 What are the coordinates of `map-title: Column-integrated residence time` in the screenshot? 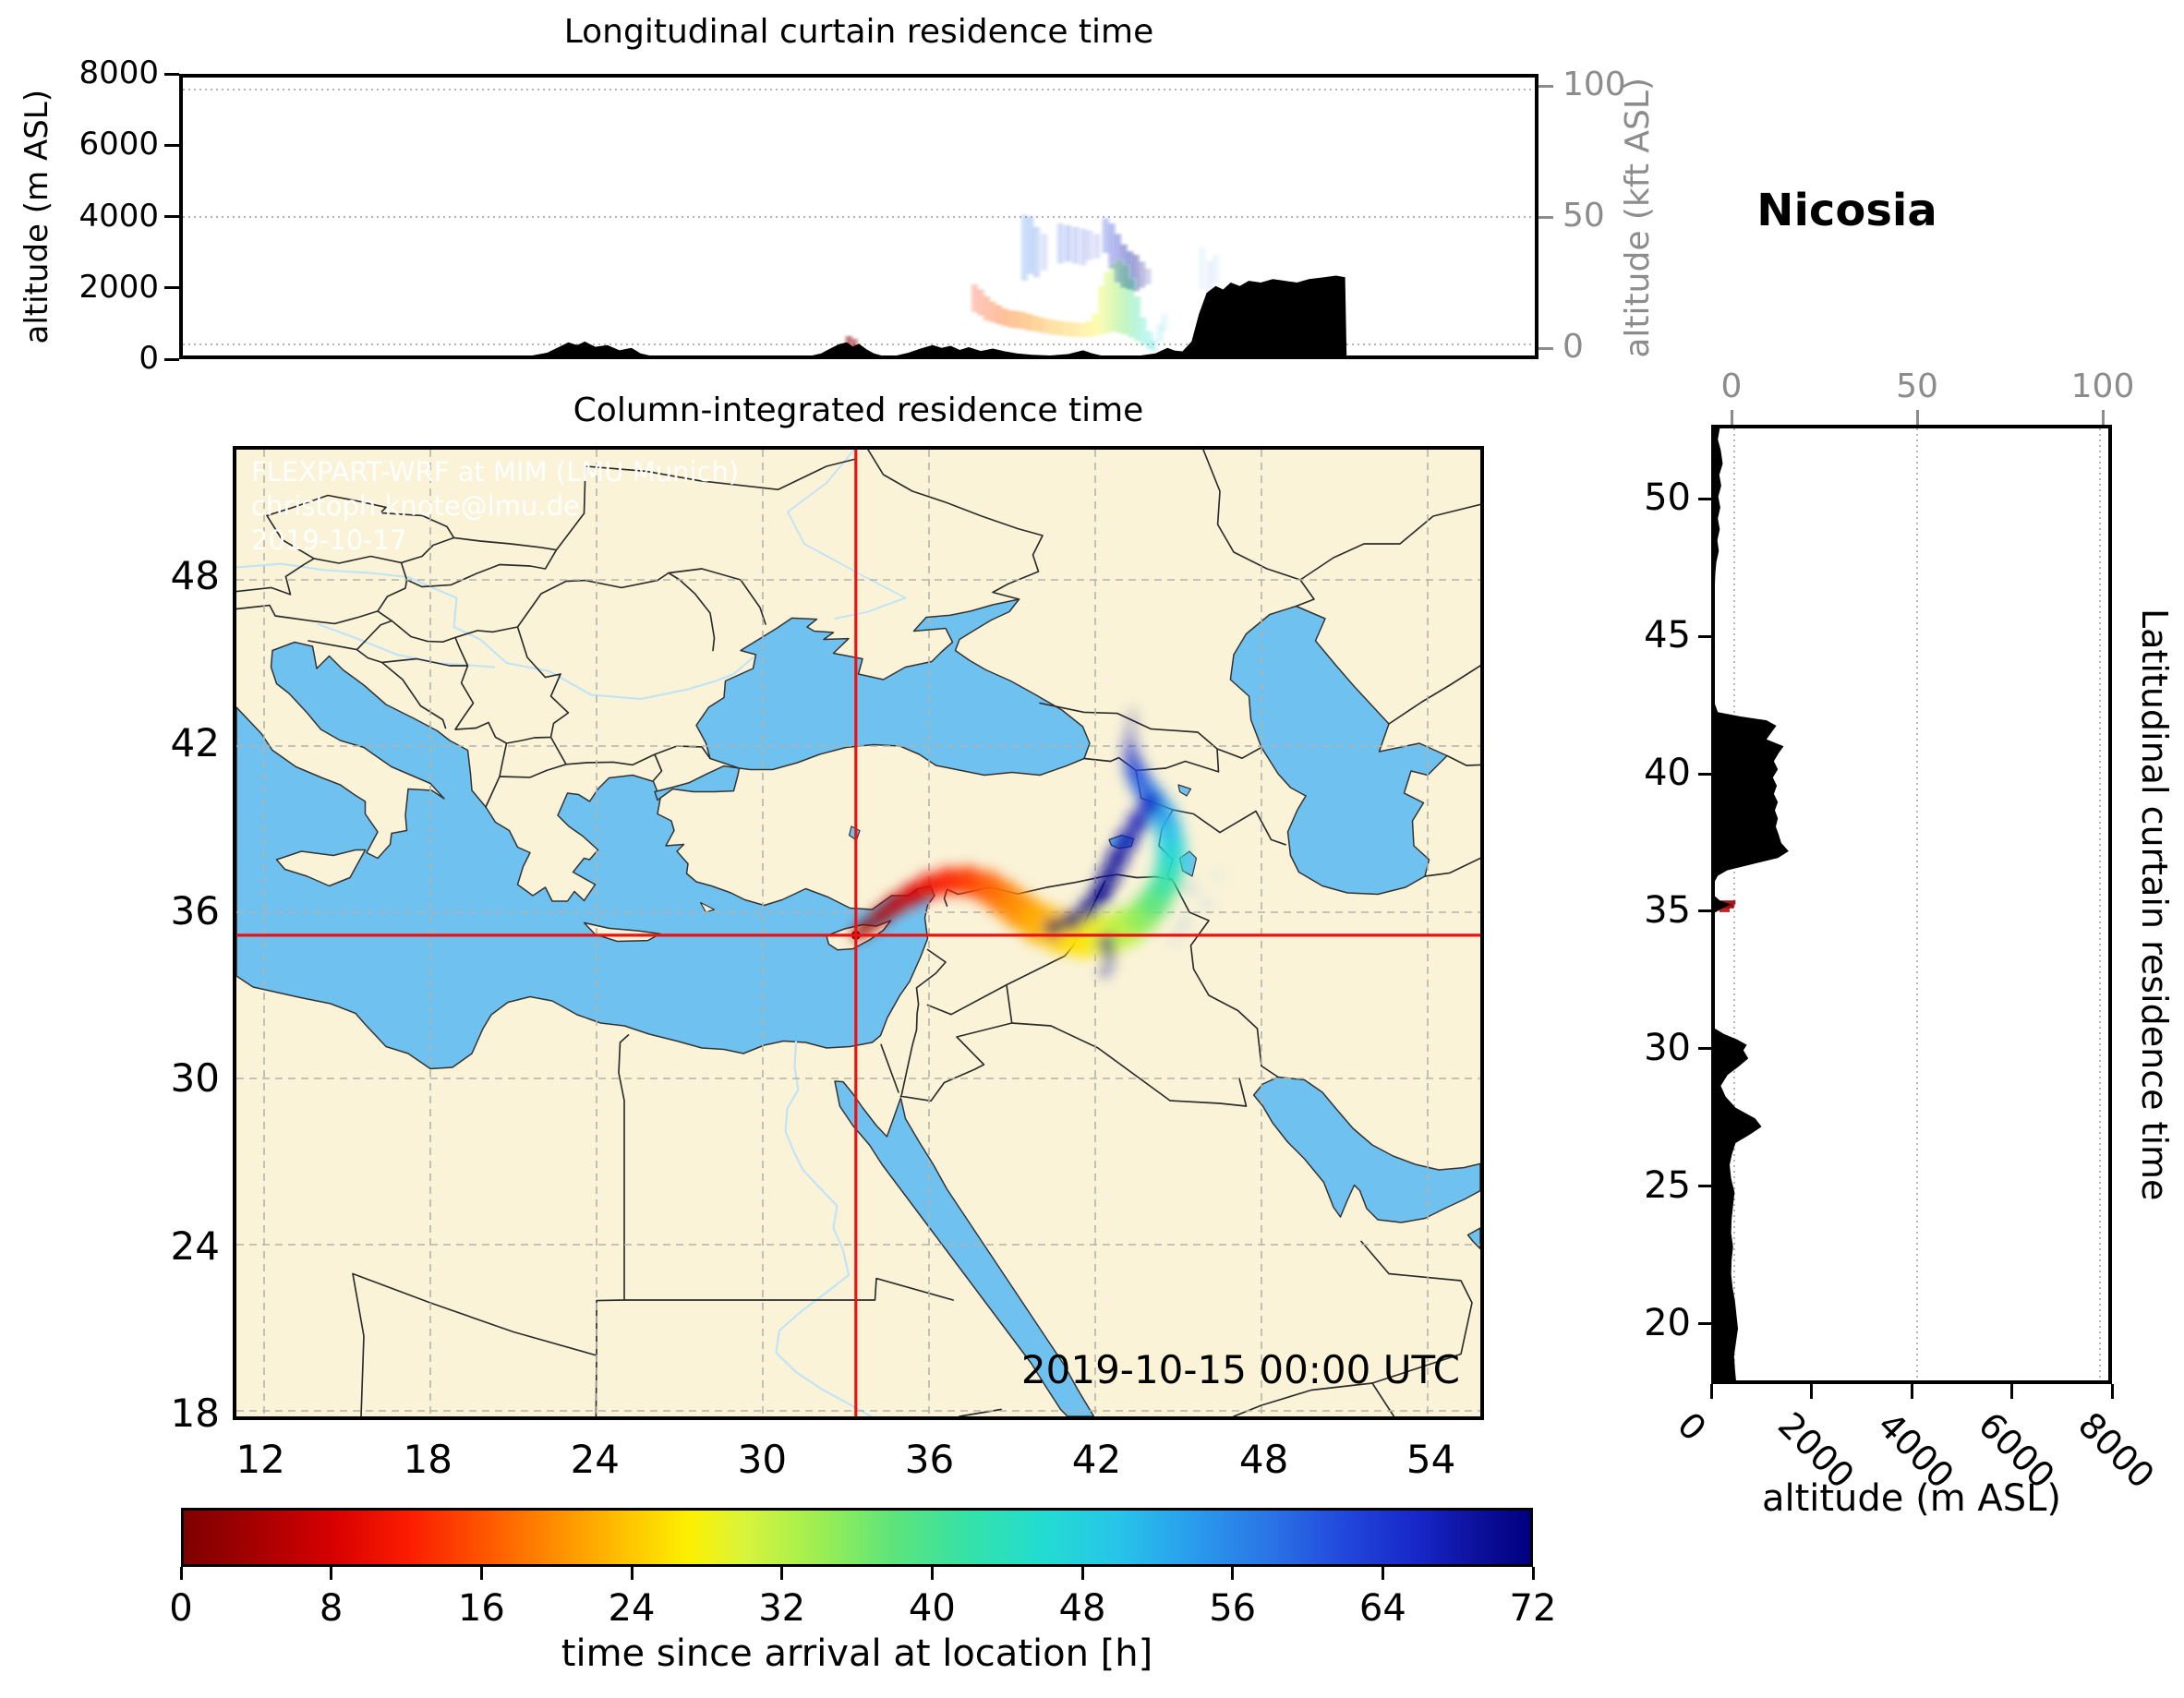 It's located at (858, 410).